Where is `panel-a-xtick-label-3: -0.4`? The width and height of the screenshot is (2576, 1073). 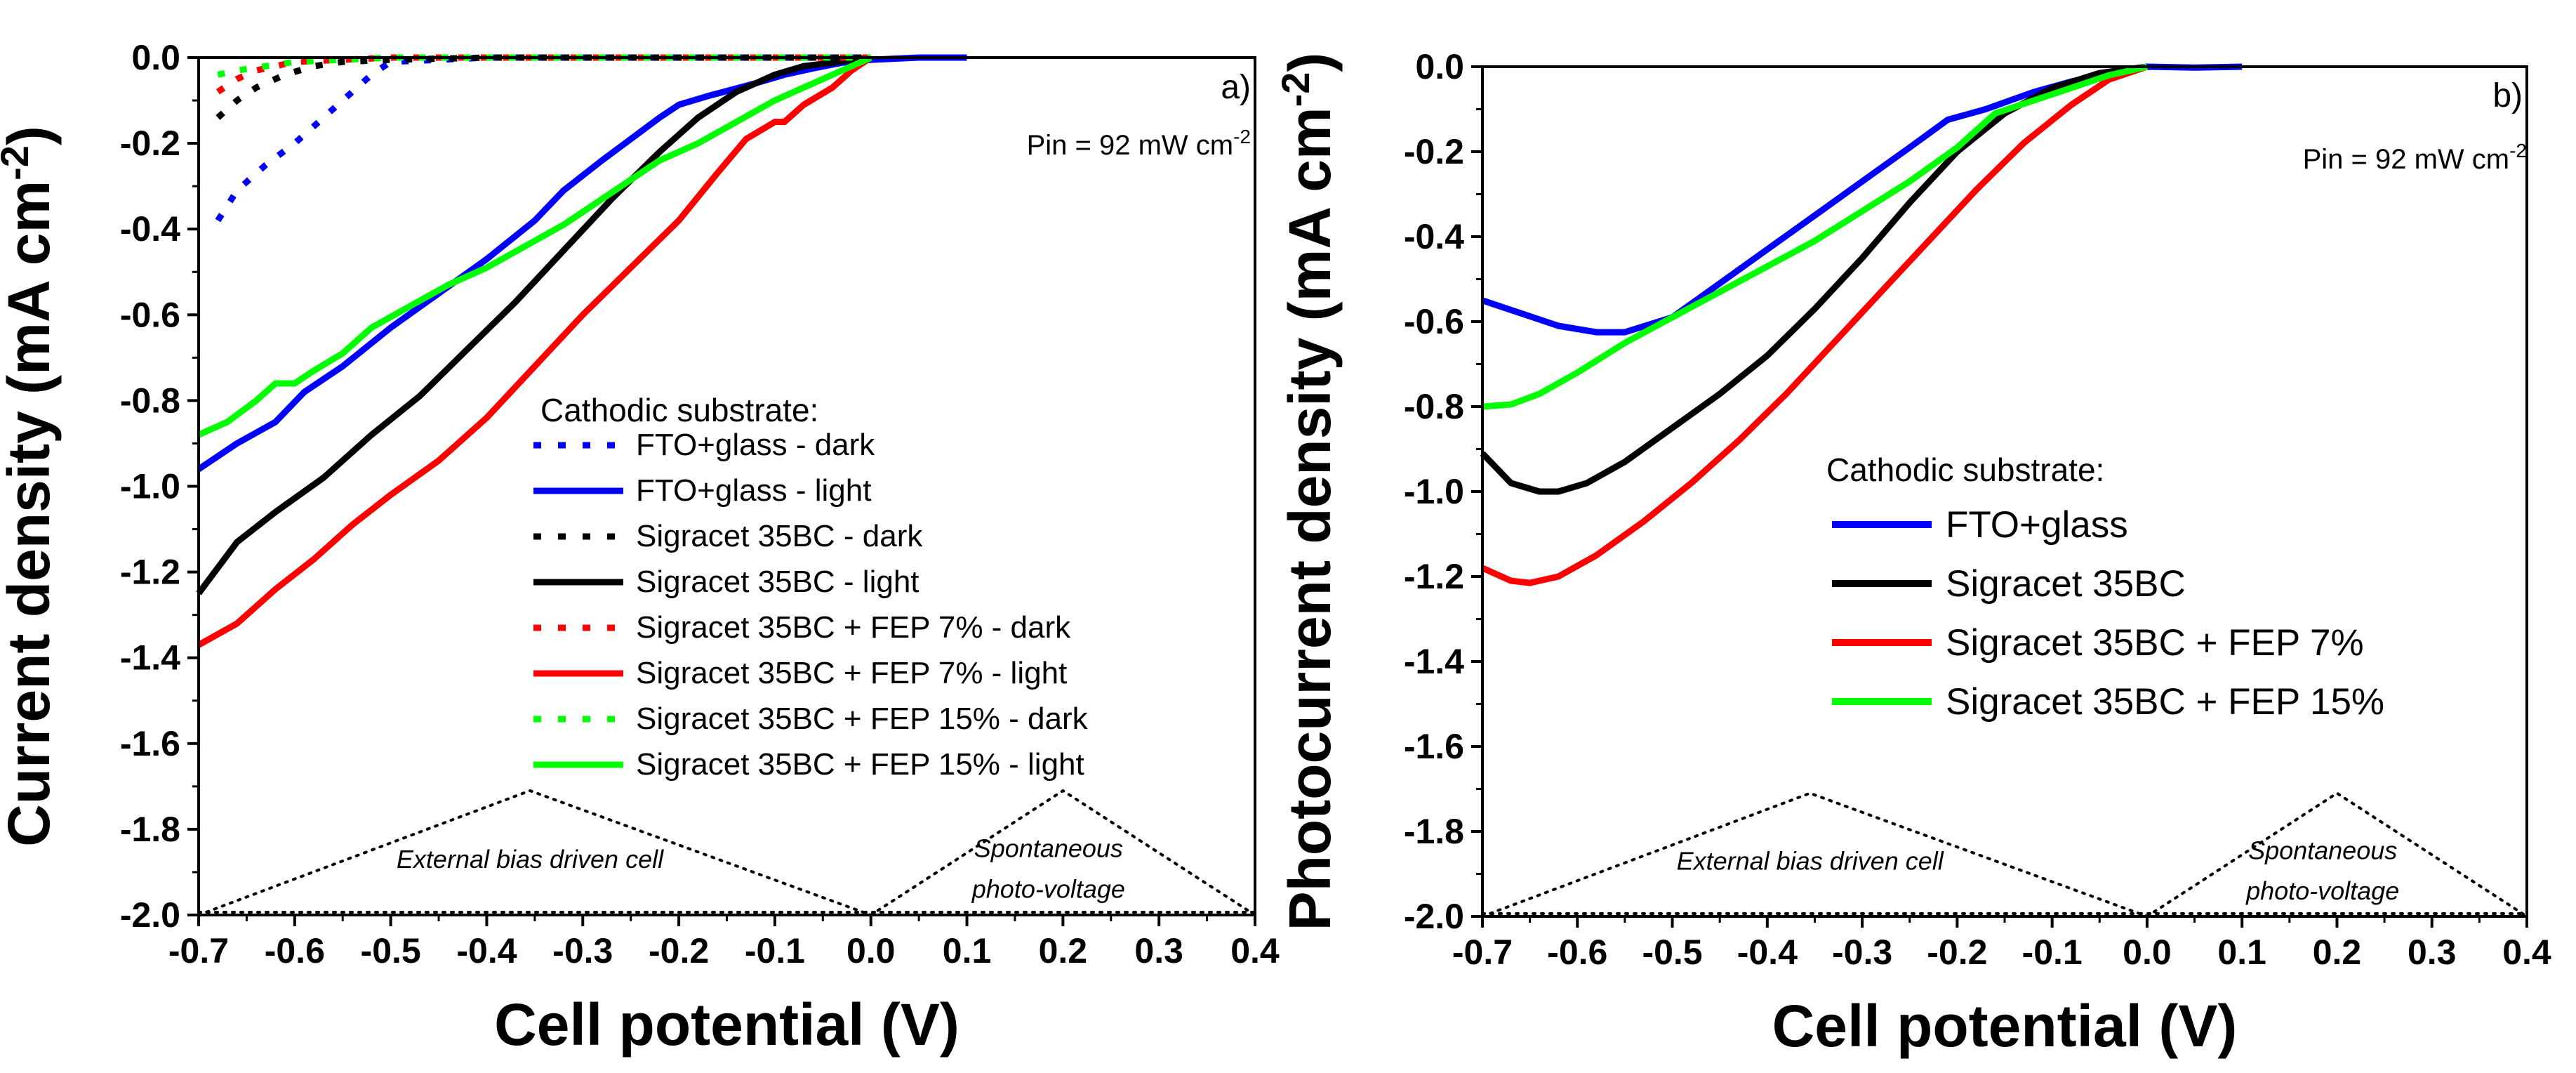 panel-a-xtick-label-3: -0.4 is located at coordinates (486, 950).